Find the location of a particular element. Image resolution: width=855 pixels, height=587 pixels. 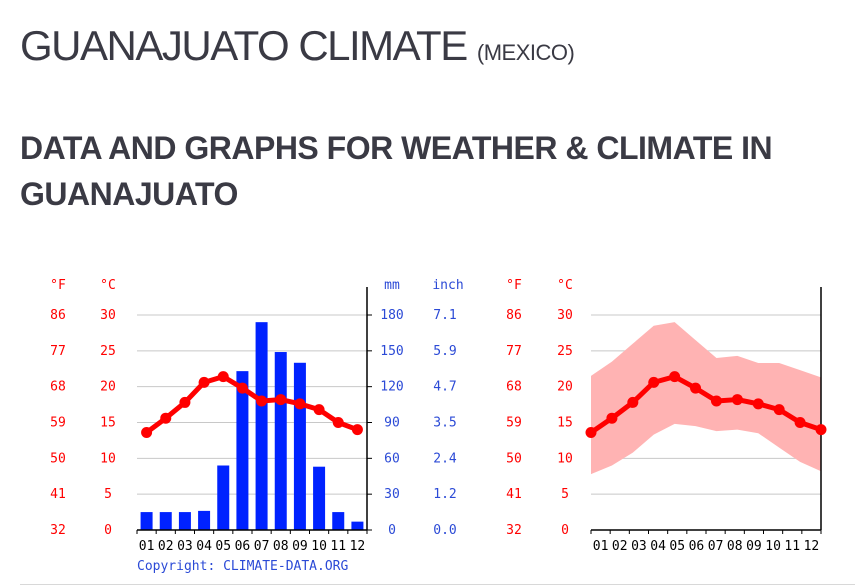

mm-unit: mm is located at coordinates (392, 285).